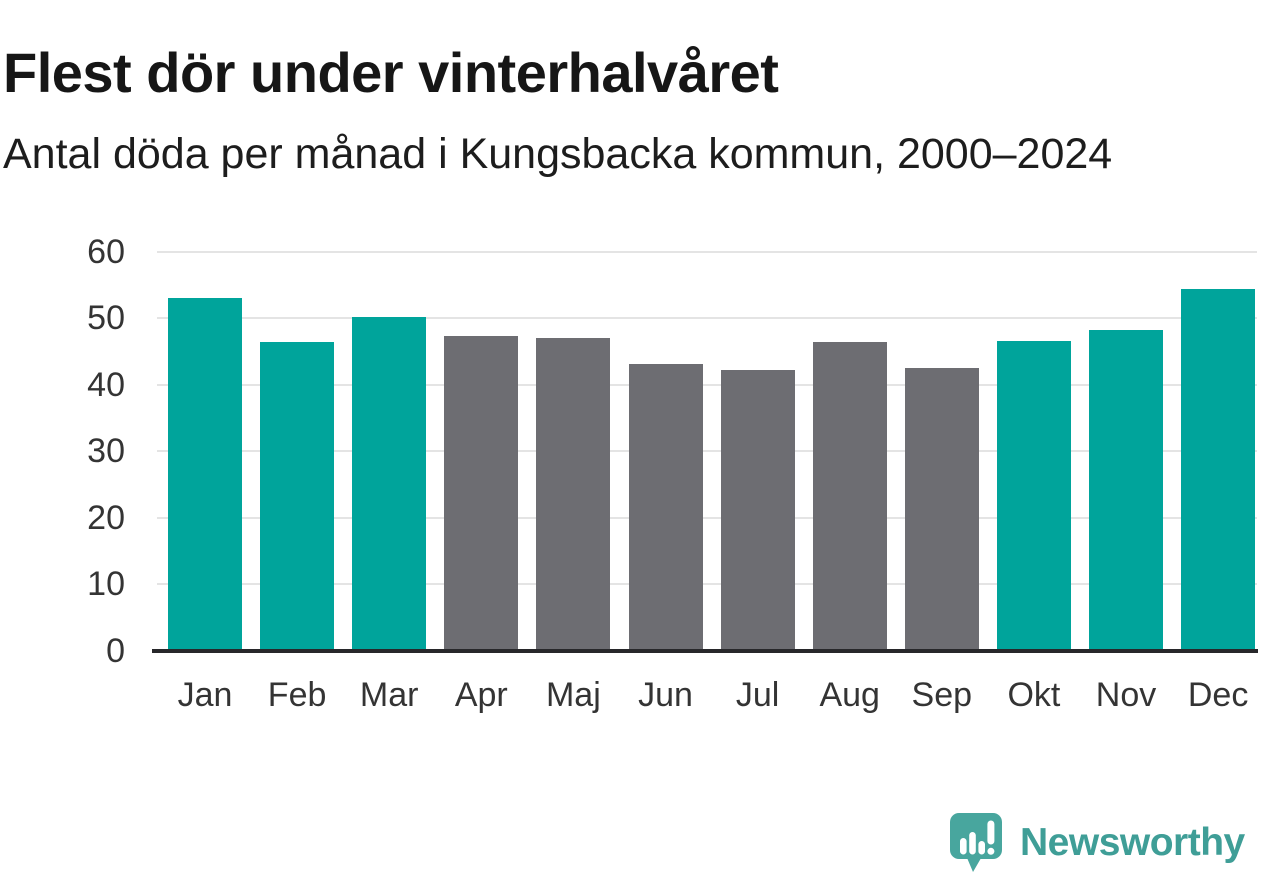 The image size is (1262, 879). Describe the element at coordinates (665, 507) in the screenshot. I see `bar-jun` at that location.